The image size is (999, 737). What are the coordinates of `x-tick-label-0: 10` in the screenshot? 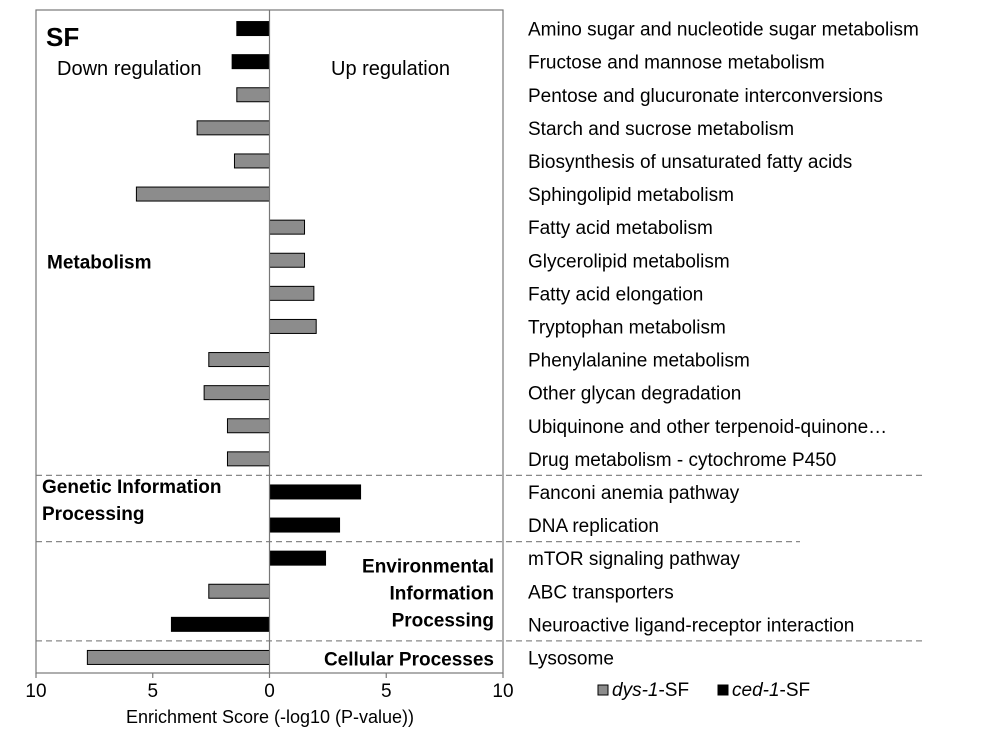 It's located at (35, 691).